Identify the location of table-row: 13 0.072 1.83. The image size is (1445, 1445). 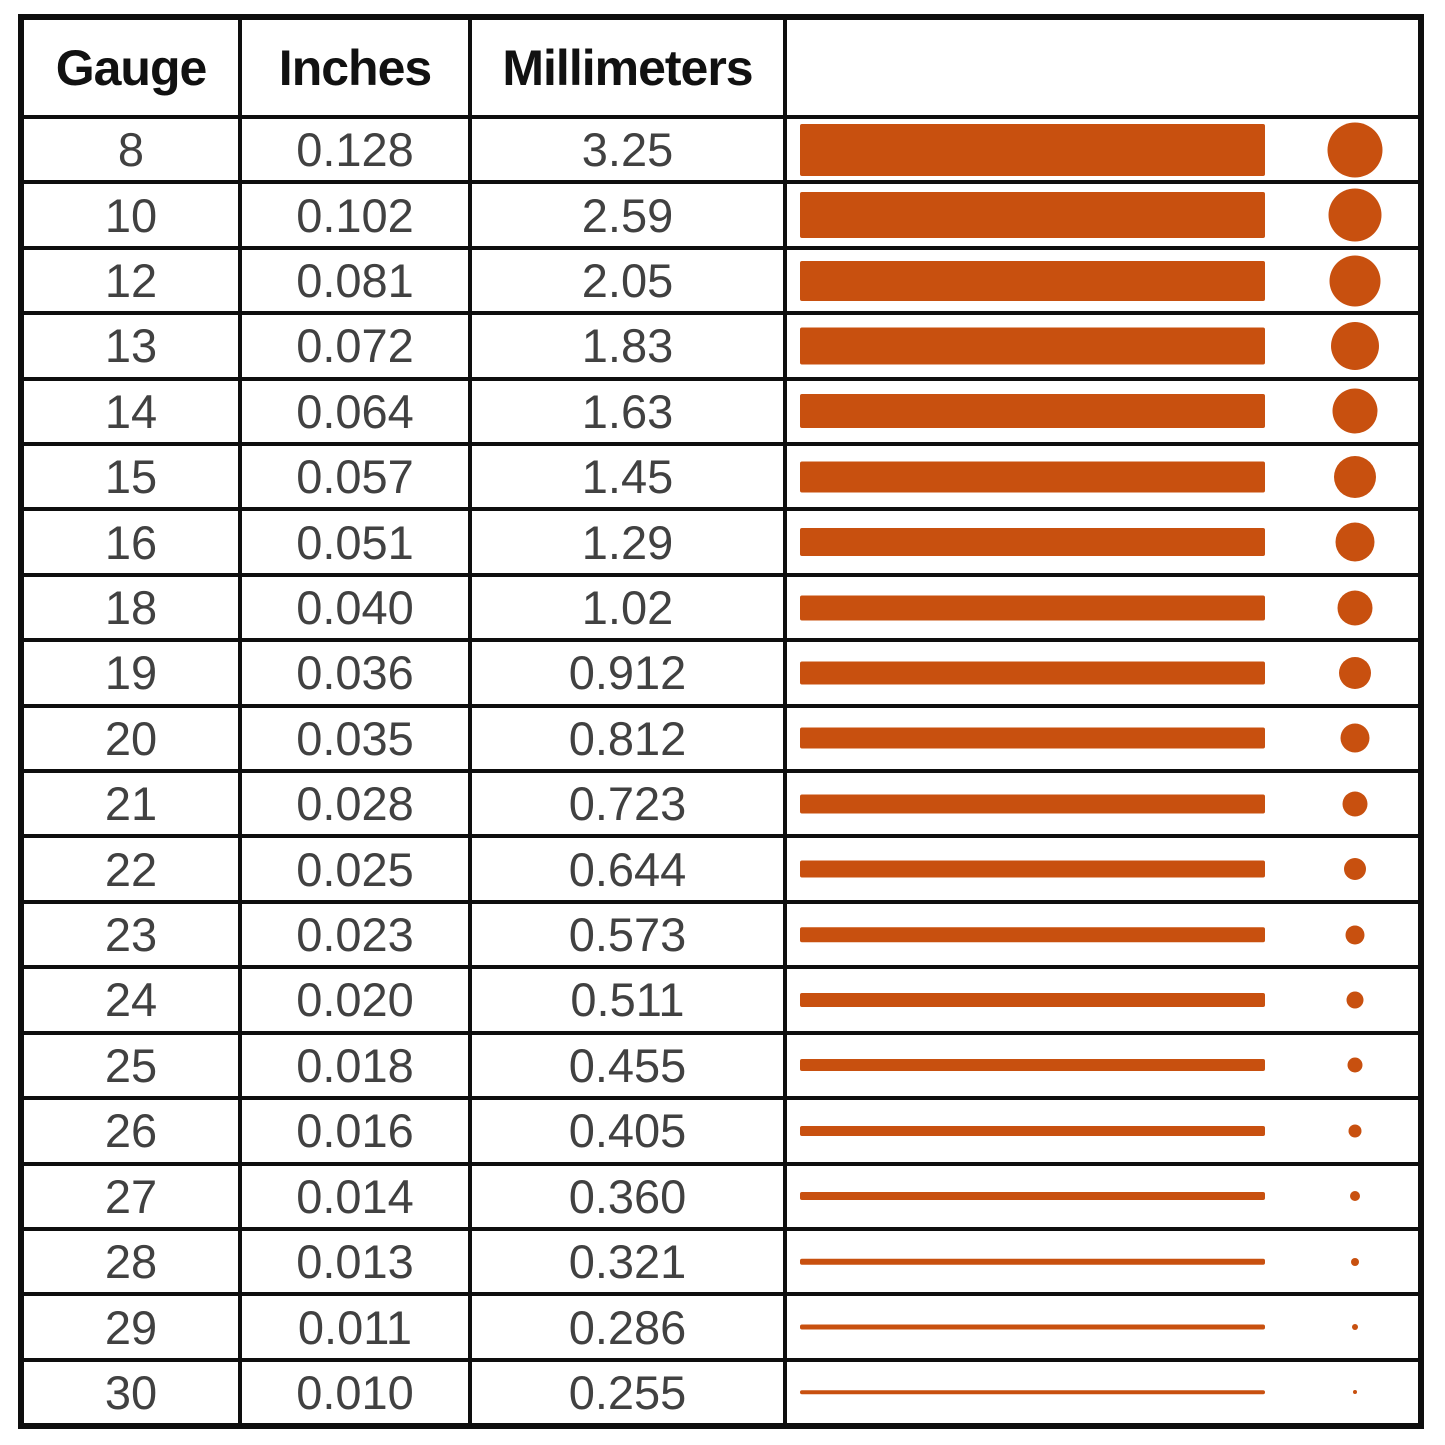
(721, 348).